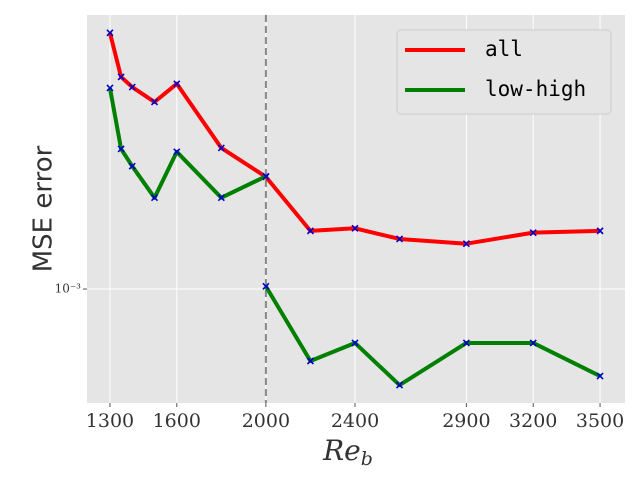 This screenshot has width=640, height=480. What do you see at coordinates (68, 289) in the screenshot?
I see `y-tick-label: 10⁻³` at bounding box center [68, 289].